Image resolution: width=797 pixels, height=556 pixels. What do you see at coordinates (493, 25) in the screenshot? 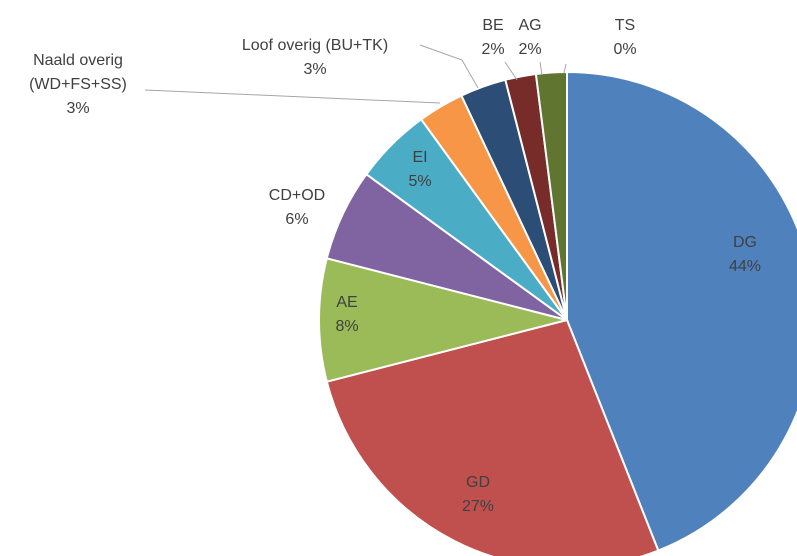
I see `slice-name: BE` at bounding box center [493, 25].